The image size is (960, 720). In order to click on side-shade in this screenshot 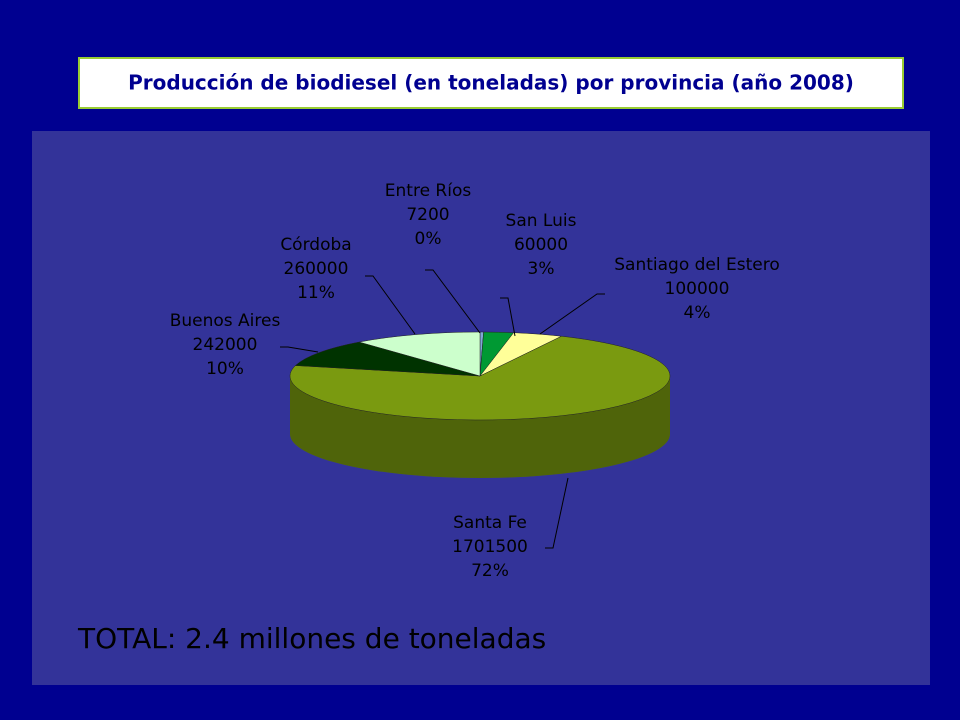, I will do `click(480, 427)`.